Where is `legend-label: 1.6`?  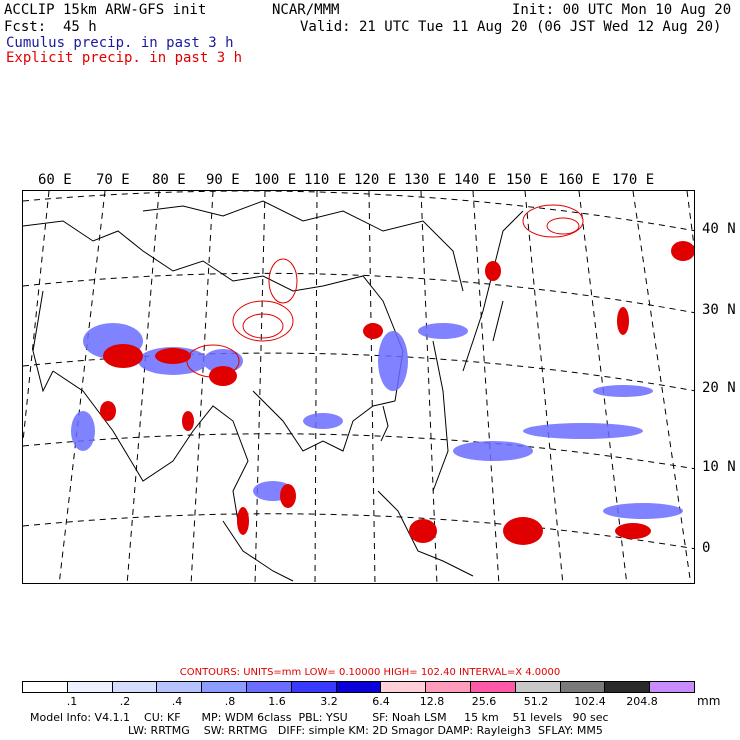 legend-label: 1.6 is located at coordinates (277, 701).